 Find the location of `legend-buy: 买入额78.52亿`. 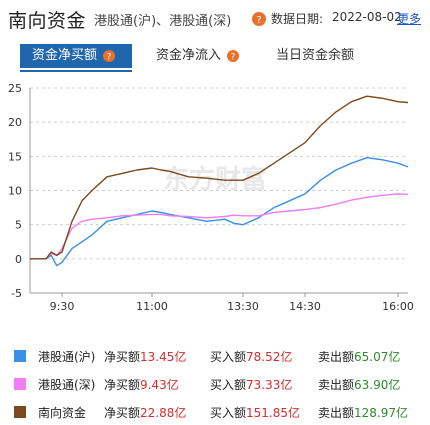

legend-buy: 买入额78.52亿 is located at coordinates (251, 356).